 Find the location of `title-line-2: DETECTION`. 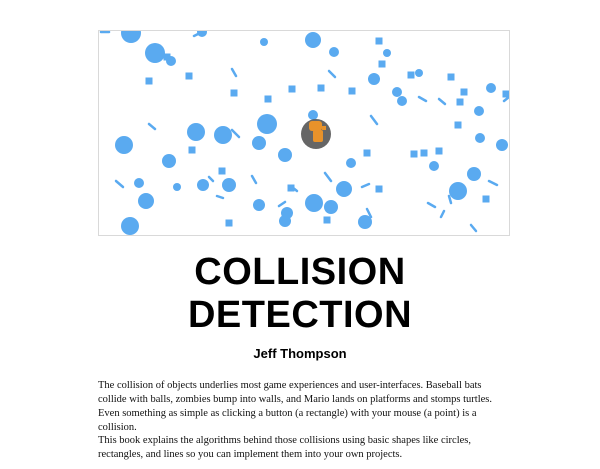

title-line-2: DETECTION is located at coordinates (300, 315).